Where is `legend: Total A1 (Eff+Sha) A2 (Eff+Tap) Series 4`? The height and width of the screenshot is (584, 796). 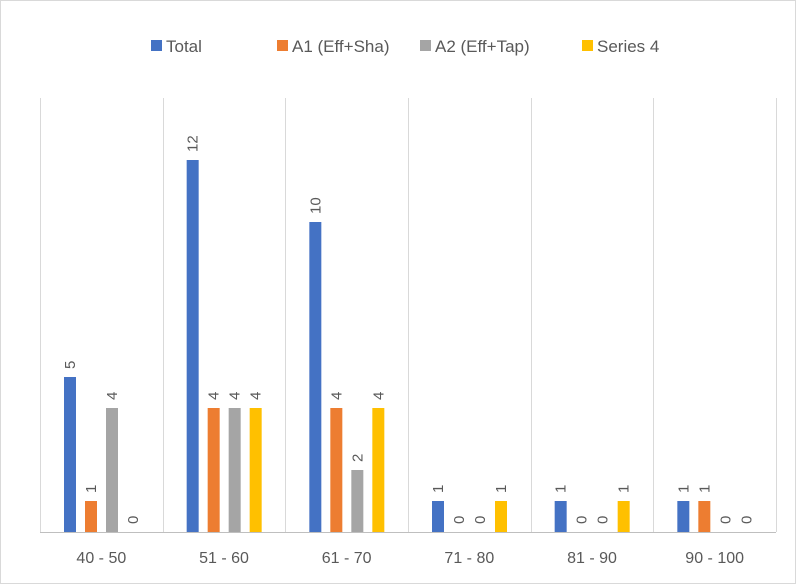 legend: Total A1 (Eff+Sha) A2 (Eff+Tap) Series 4 is located at coordinates (405, 46).